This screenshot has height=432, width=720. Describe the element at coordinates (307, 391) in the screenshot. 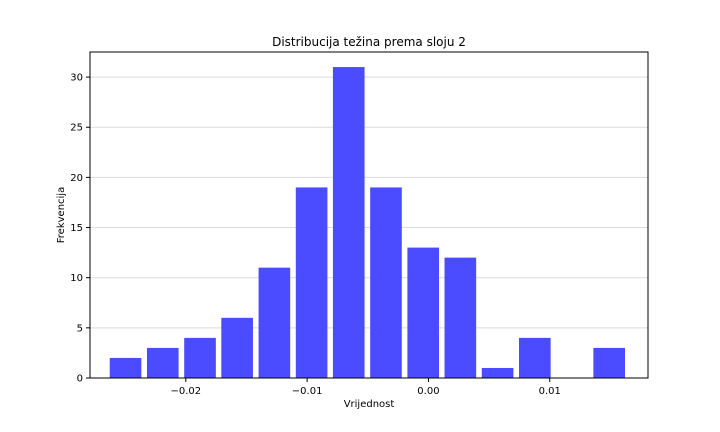

I see `x-tick-label: −0.01` at that location.